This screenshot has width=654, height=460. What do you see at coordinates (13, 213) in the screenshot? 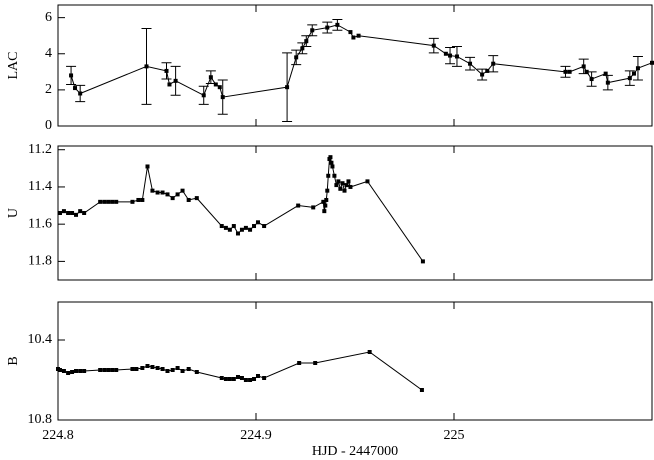
I see `y-axis-label: U` at bounding box center [13, 213].